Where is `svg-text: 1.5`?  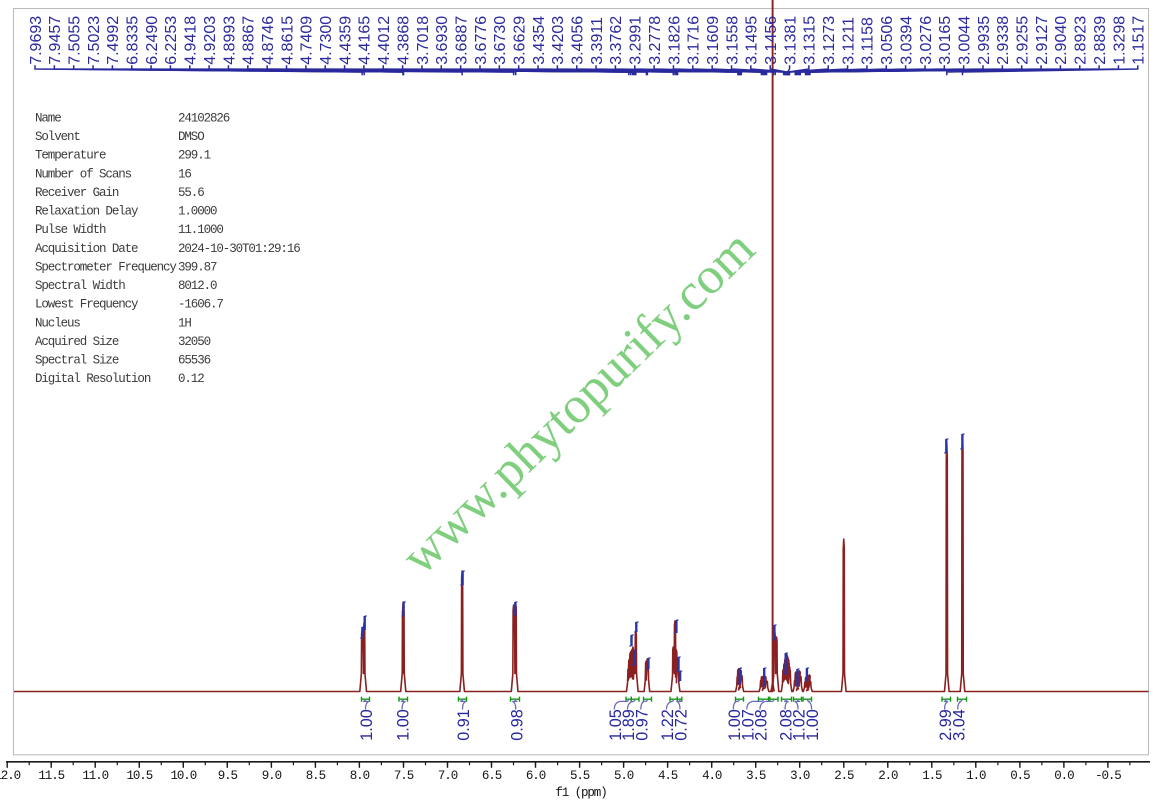
svg-text: 1.5 is located at coordinates (932, 776).